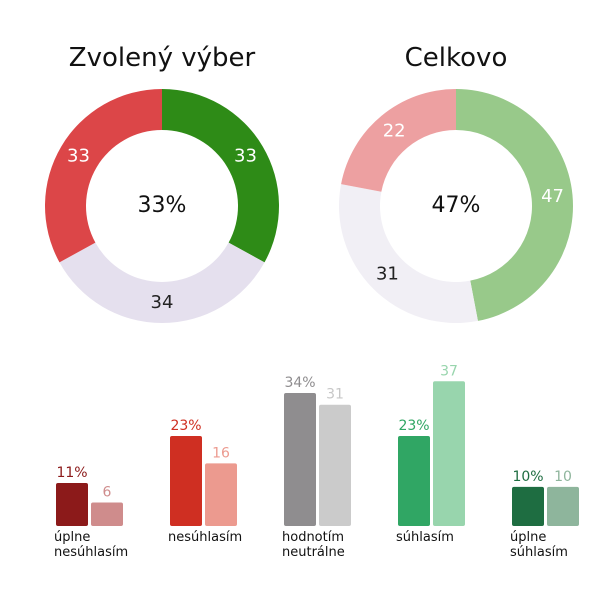 The width and height of the screenshot is (616, 591). I want to click on donut-center-label: 47%, so click(456, 205).